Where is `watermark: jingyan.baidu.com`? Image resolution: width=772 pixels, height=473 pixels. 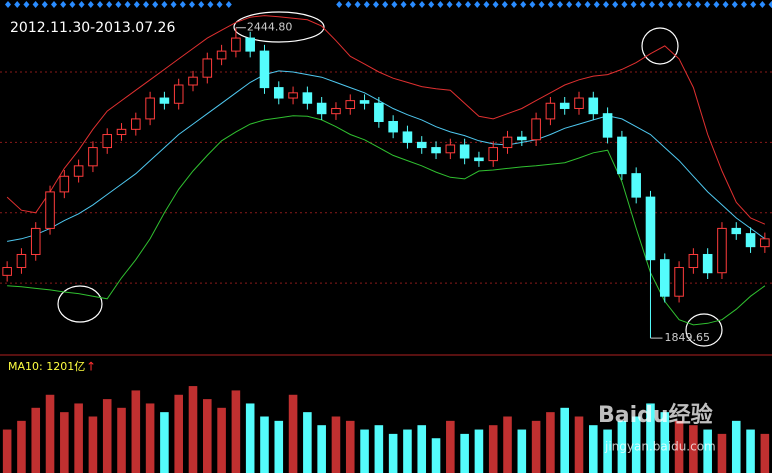
watermark: jingyan.baidu.com is located at coordinates (660, 447).